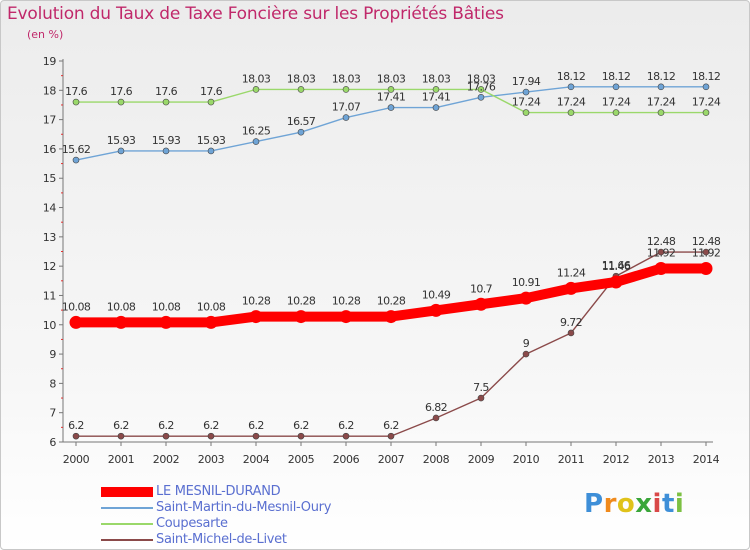 The image size is (750, 550). I want to click on series-le-mesnil-durand, so click(391, 295).